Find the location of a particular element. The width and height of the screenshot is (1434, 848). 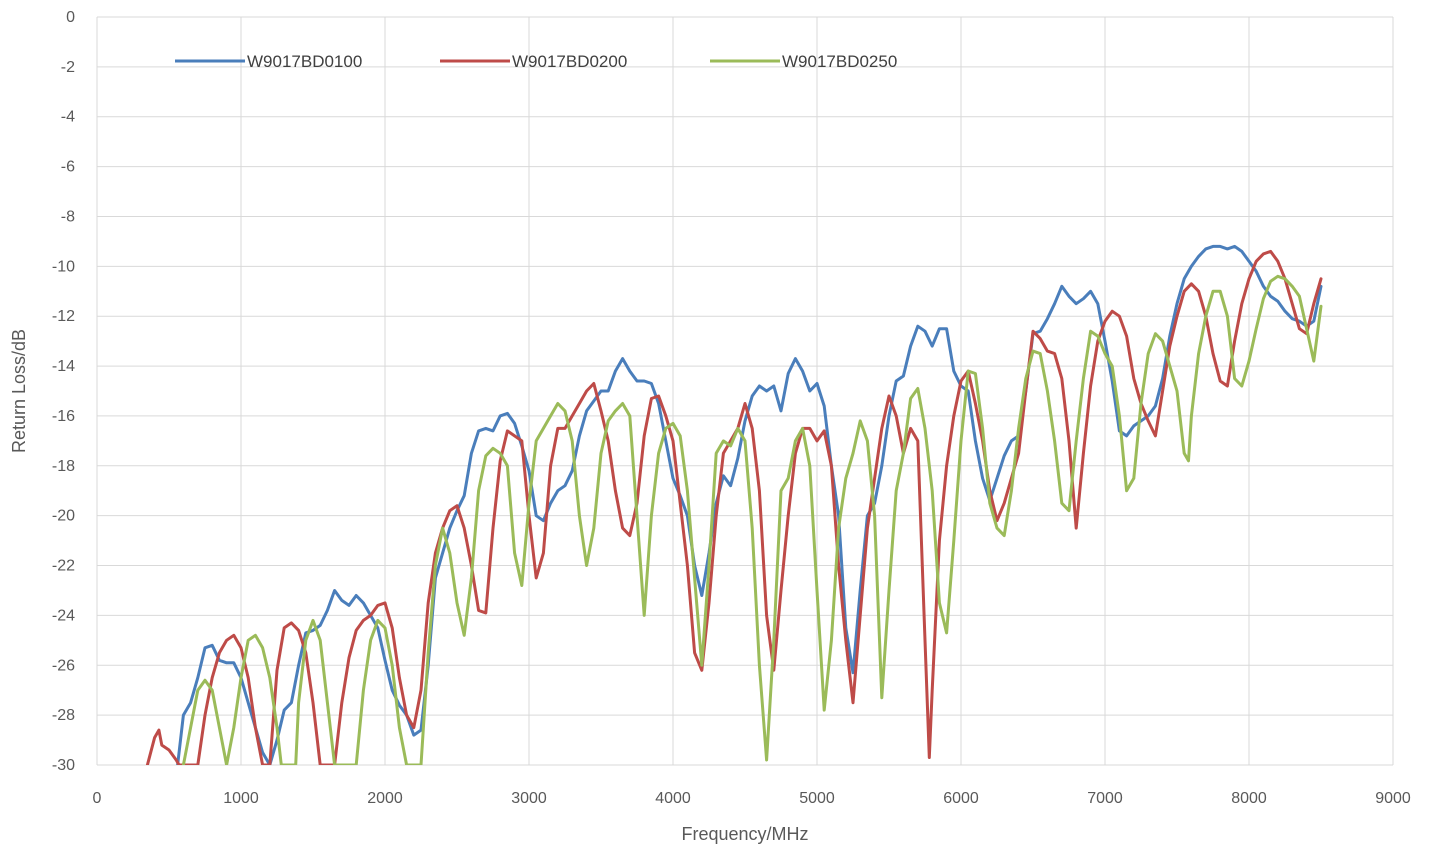

x-tick-label: 2000 is located at coordinates (385, 798).